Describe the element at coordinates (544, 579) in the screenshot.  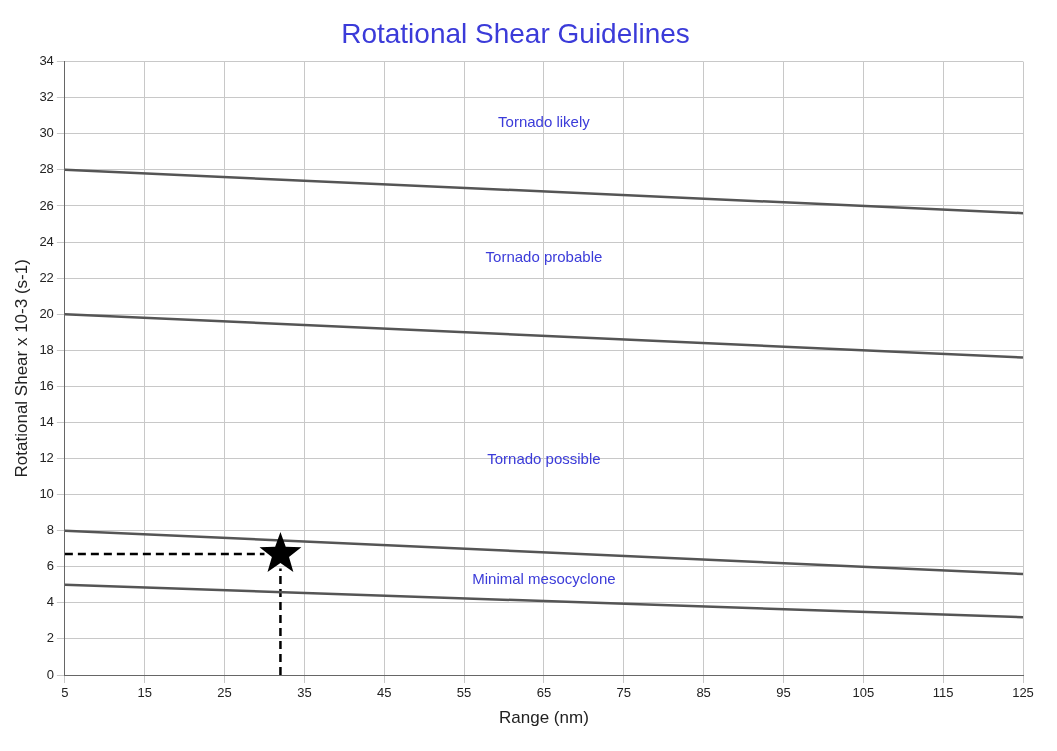
I see `annotation: Minimal mesocyclone` at that location.